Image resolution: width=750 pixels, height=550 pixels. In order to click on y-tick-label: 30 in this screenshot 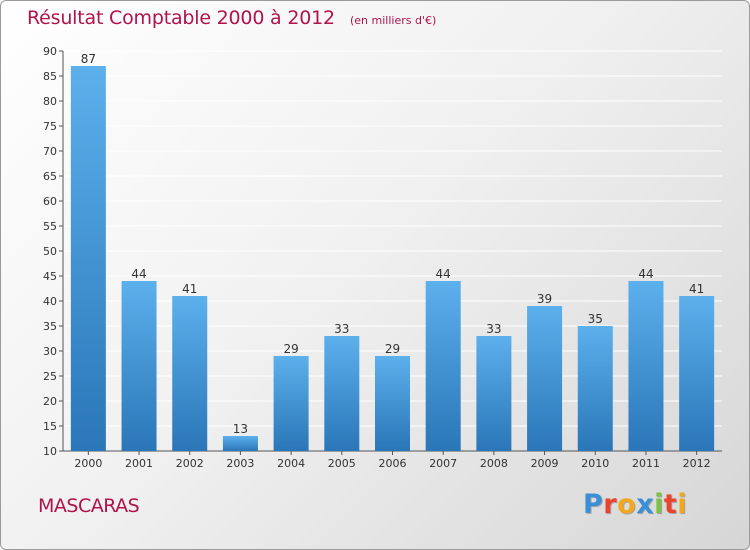, I will do `click(50, 351)`.